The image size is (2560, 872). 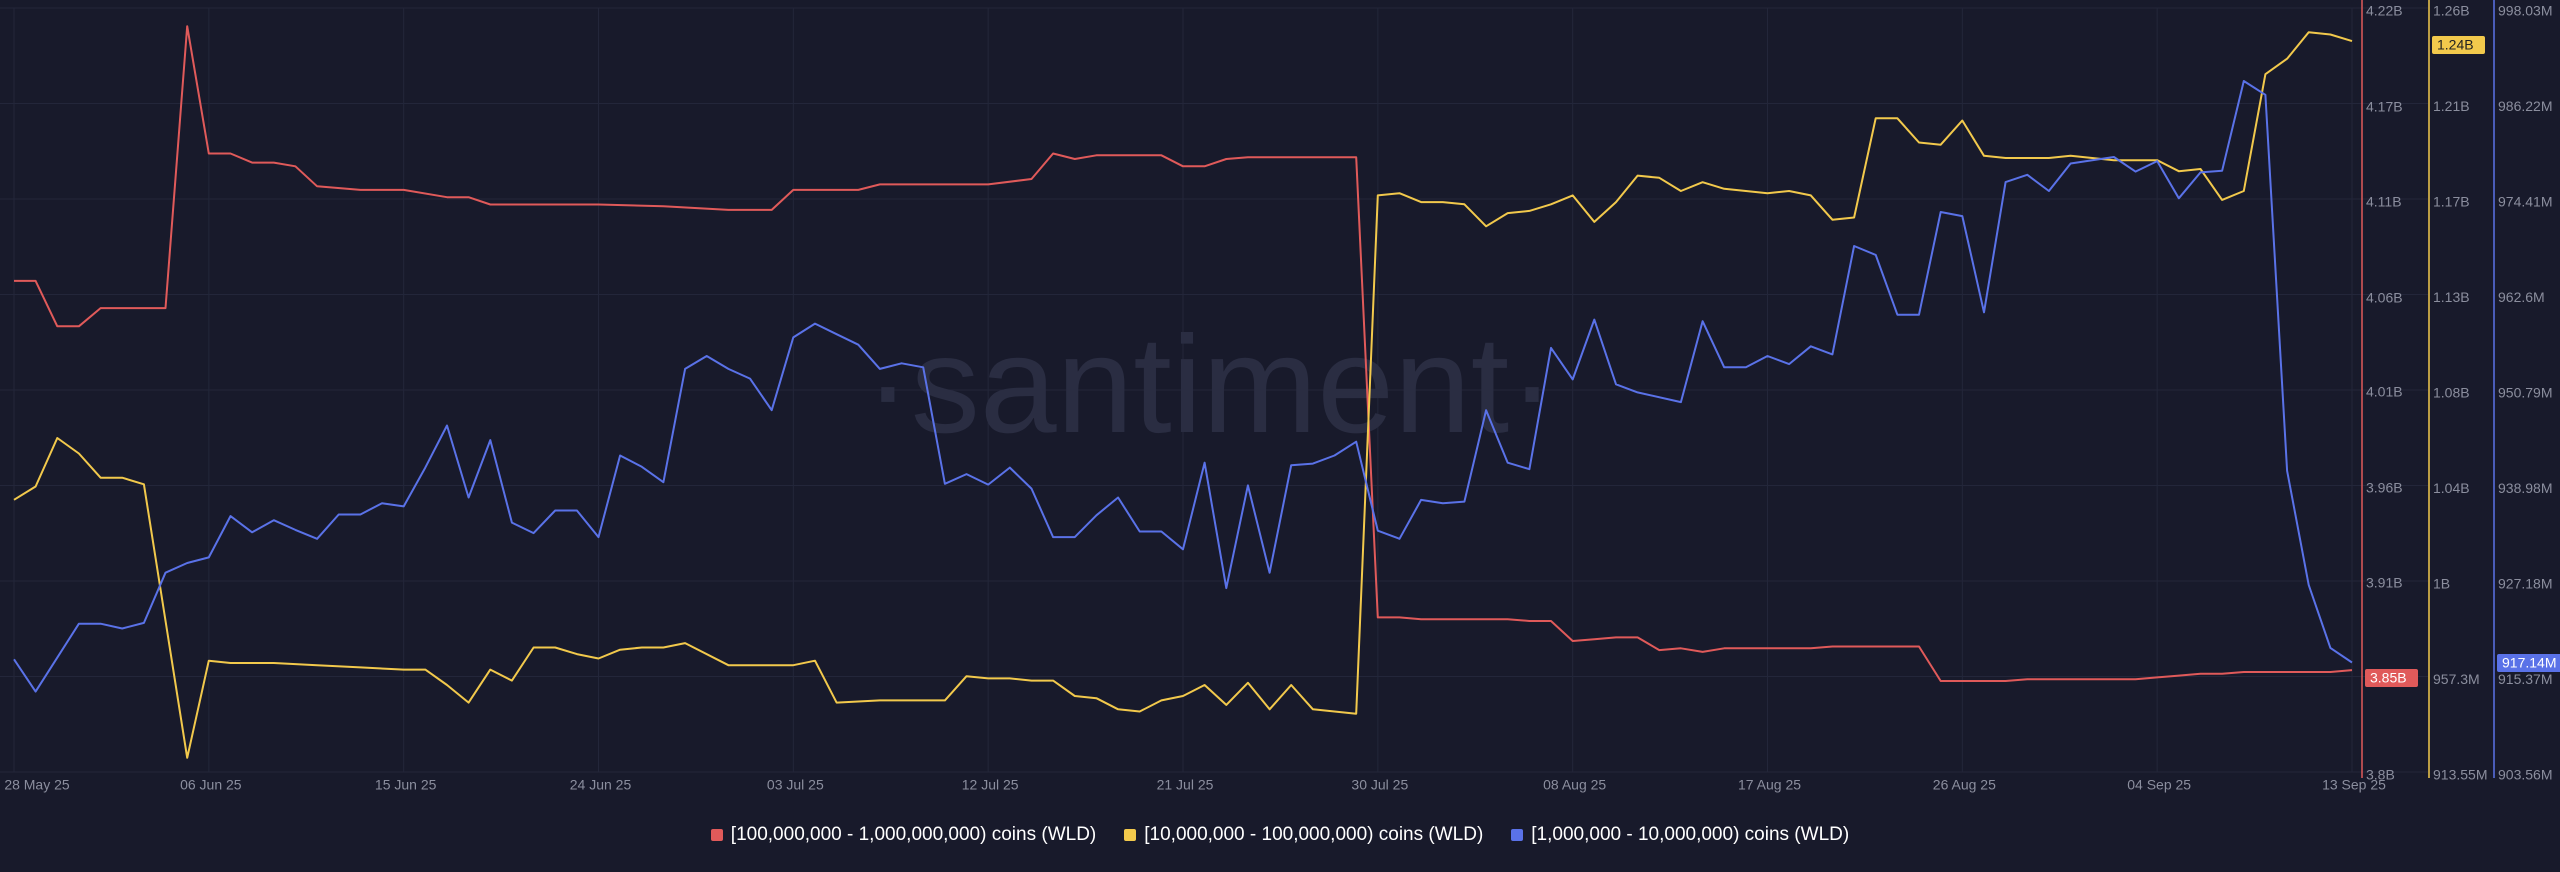 I want to click on axis-tick-yellow: 1.04B, so click(x=2451, y=488).